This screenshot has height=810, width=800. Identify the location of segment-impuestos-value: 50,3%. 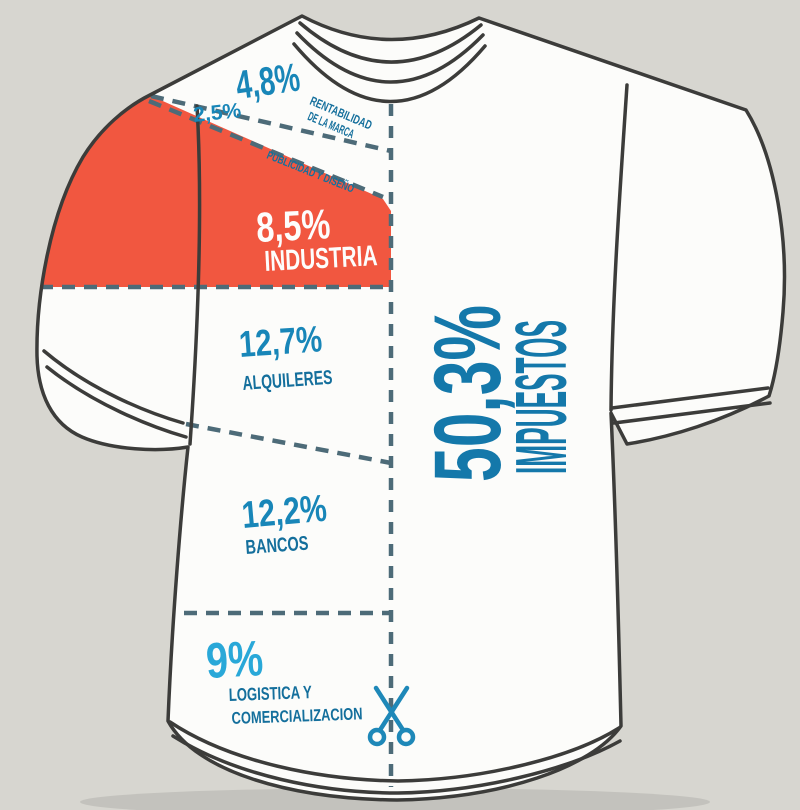
(468, 393).